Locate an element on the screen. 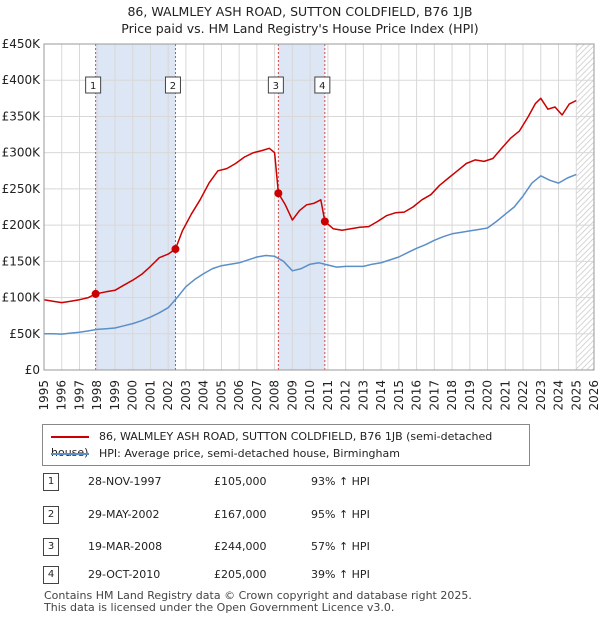 Image resolution: width=600 pixels, height=620 pixels. x-tick-label: 2026 is located at coordinates (593, 395).